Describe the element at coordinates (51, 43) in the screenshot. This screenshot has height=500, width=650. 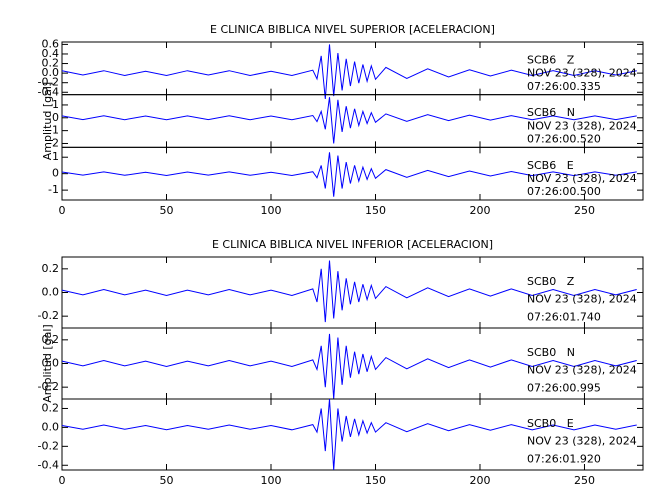
I see `y-tick-label: 0.6` at that location.